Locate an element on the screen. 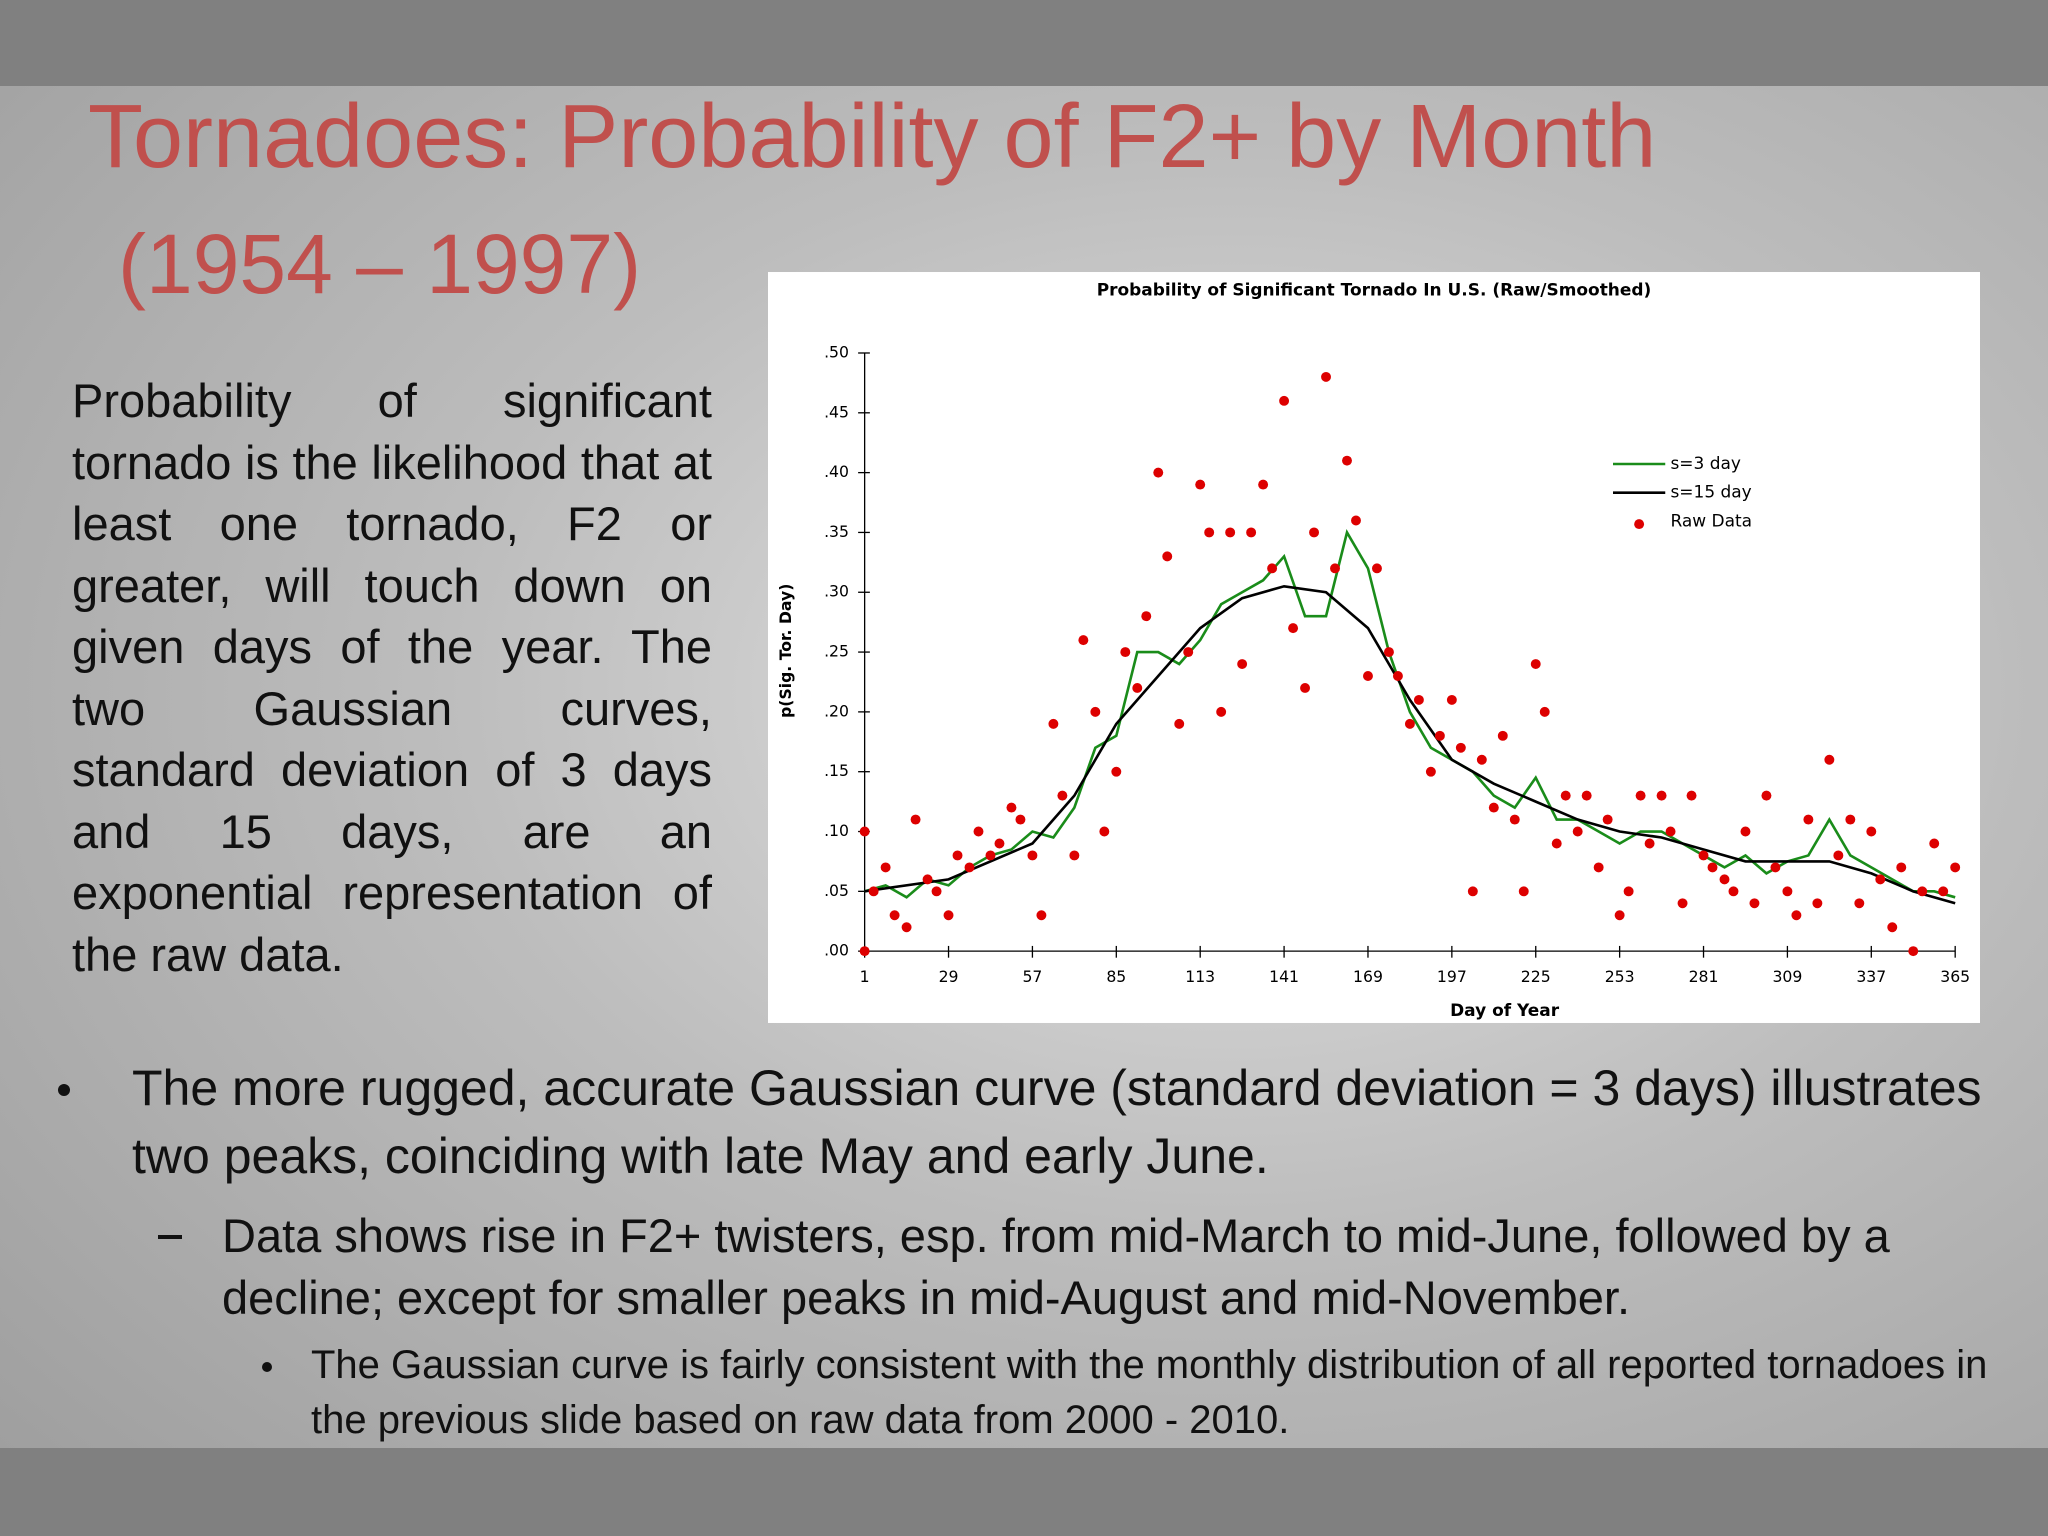 This screenshot has width=2048, height=1536. x-tick-label: 365 is located at coordinates (1955, 976).